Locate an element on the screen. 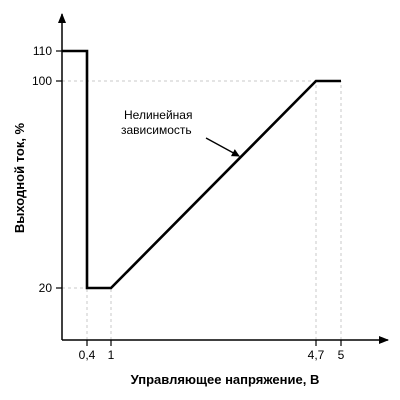  x-axis-title: Управляющее напряжение, В is located at coordinates (225, 379).